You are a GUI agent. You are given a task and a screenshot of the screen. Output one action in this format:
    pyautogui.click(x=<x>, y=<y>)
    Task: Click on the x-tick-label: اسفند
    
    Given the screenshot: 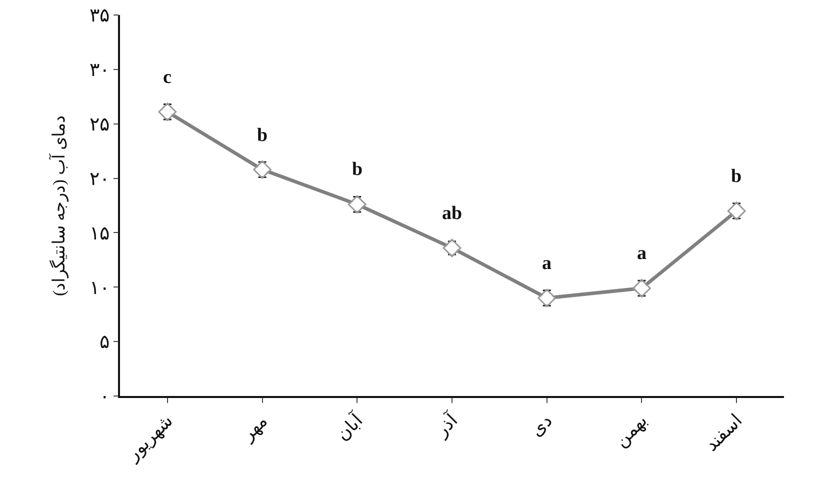 What is the action you would take?
    pyautogui.click(x=723, y=432)
    